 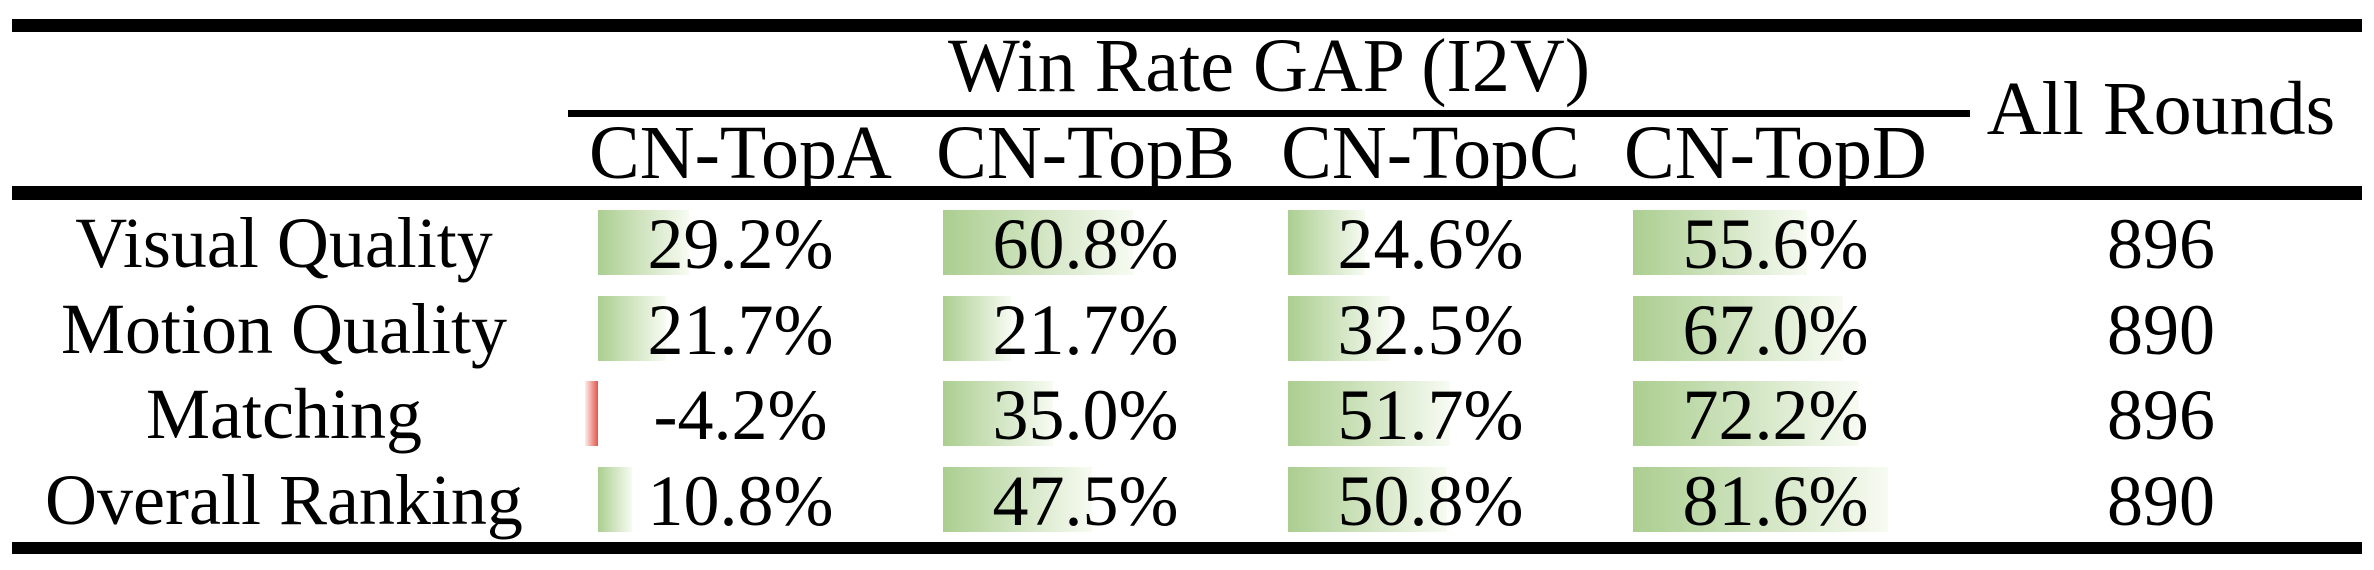 I want to click on table-cell: -4.2%, so click(x=740, y=414).